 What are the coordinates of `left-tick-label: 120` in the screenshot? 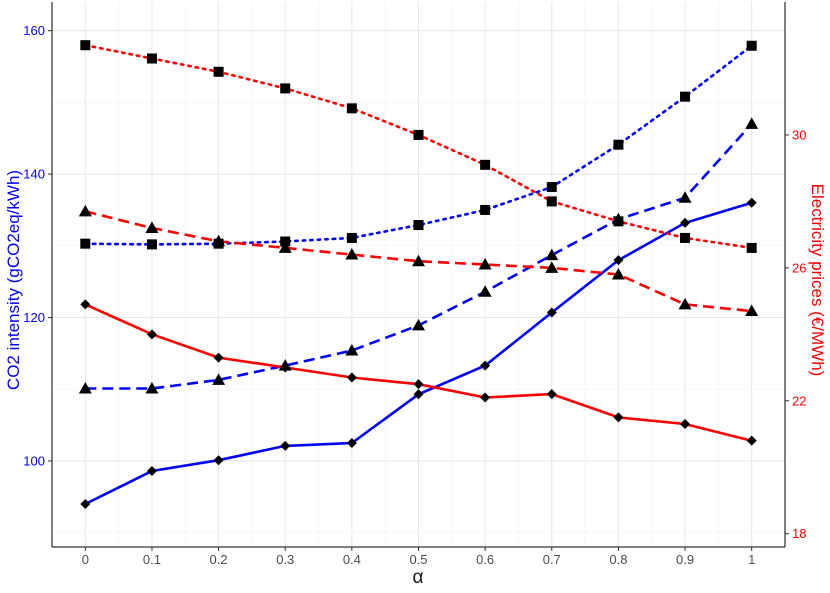 It's located at (34, 317).